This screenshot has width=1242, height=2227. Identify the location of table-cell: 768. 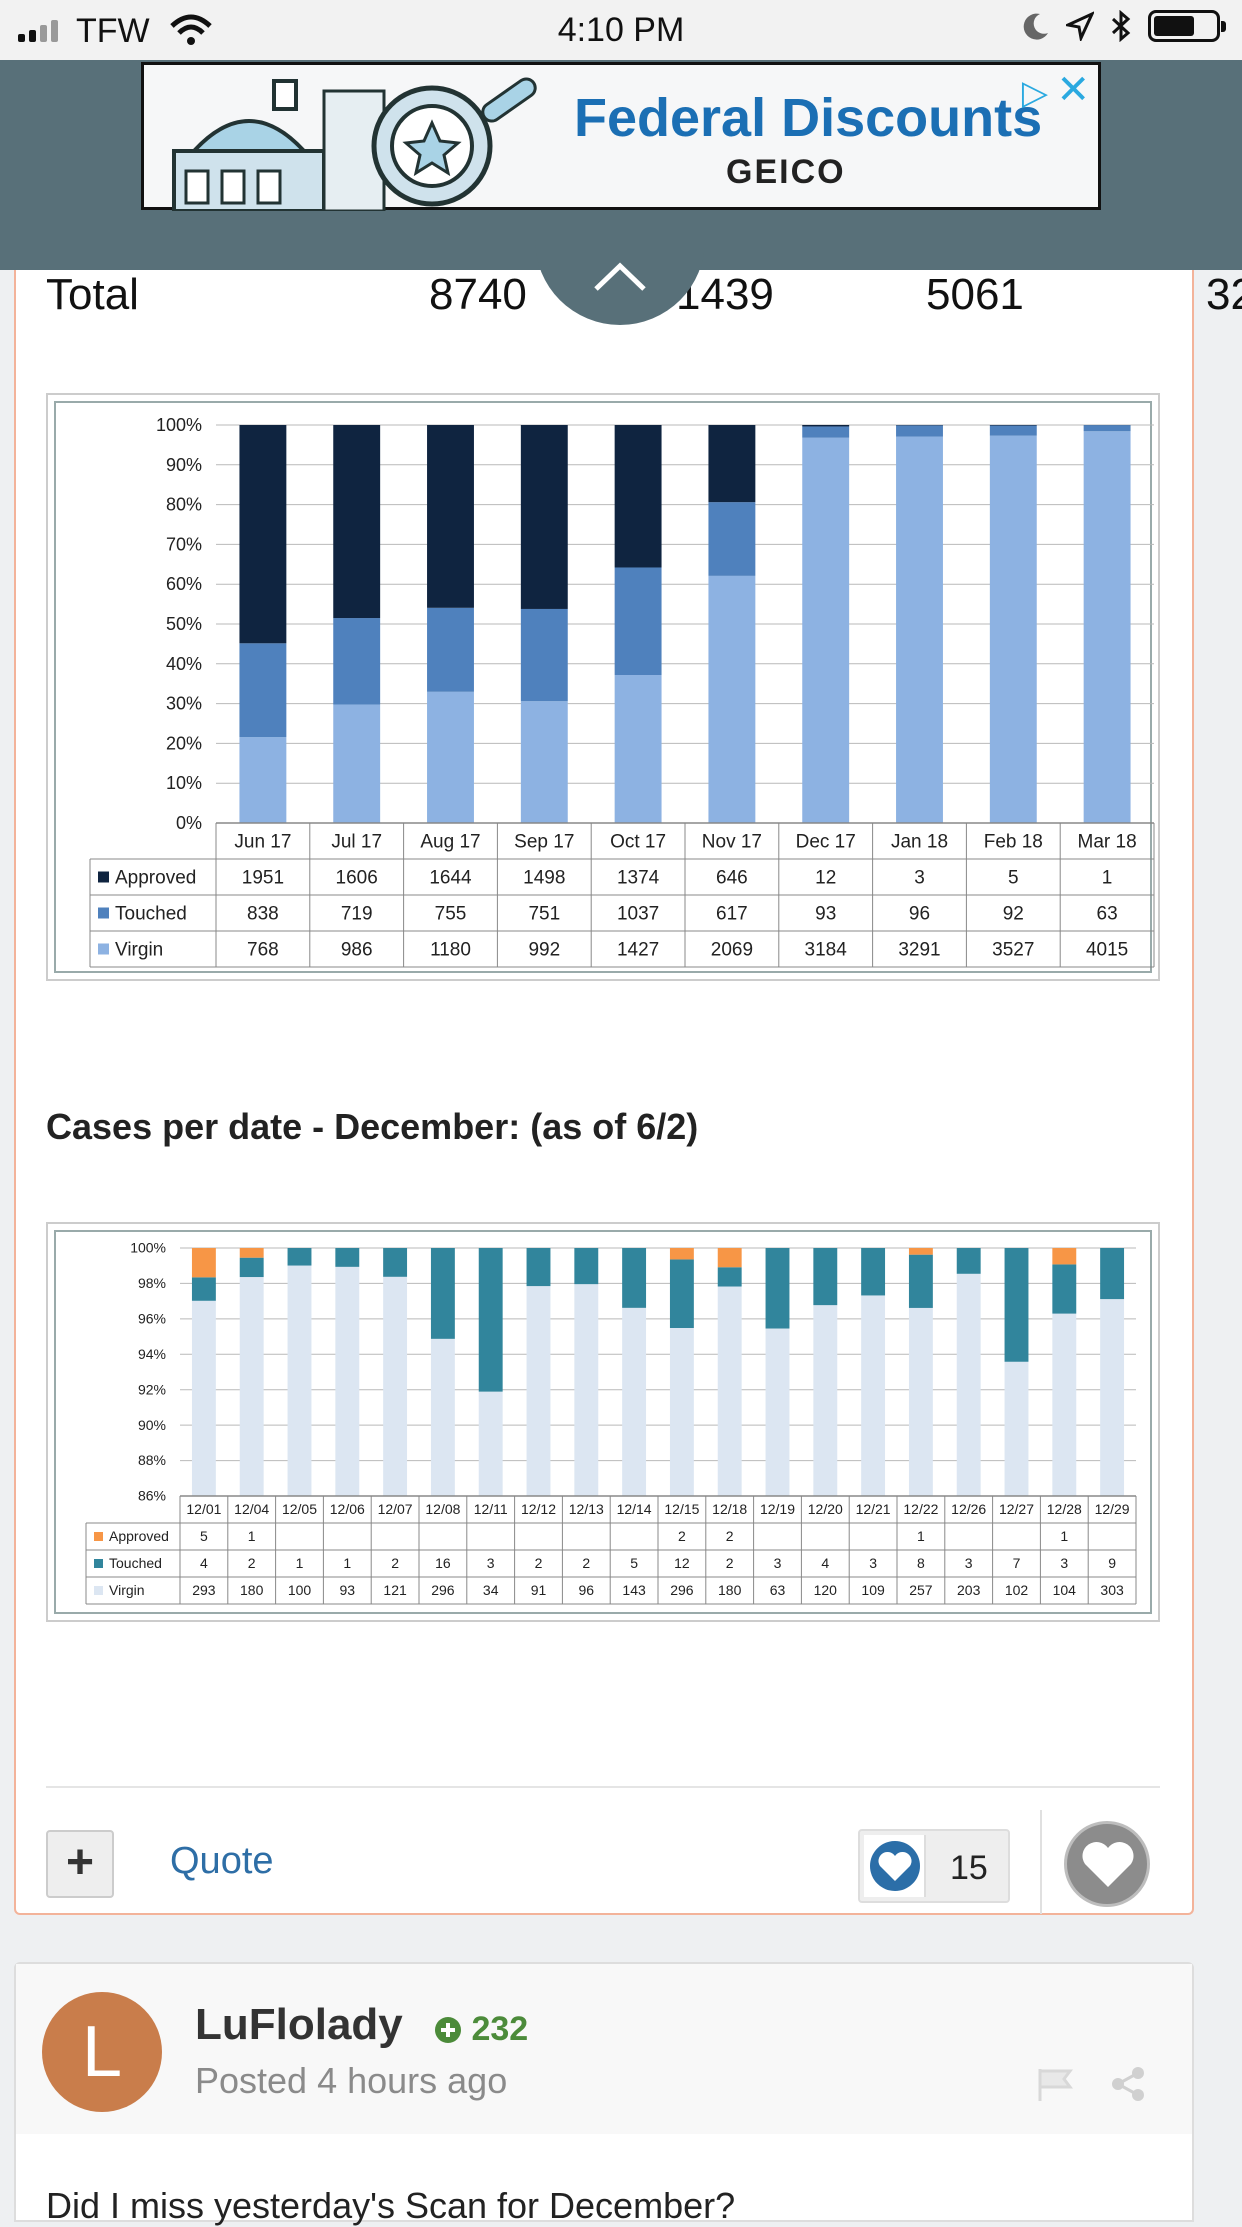
(263, 949).